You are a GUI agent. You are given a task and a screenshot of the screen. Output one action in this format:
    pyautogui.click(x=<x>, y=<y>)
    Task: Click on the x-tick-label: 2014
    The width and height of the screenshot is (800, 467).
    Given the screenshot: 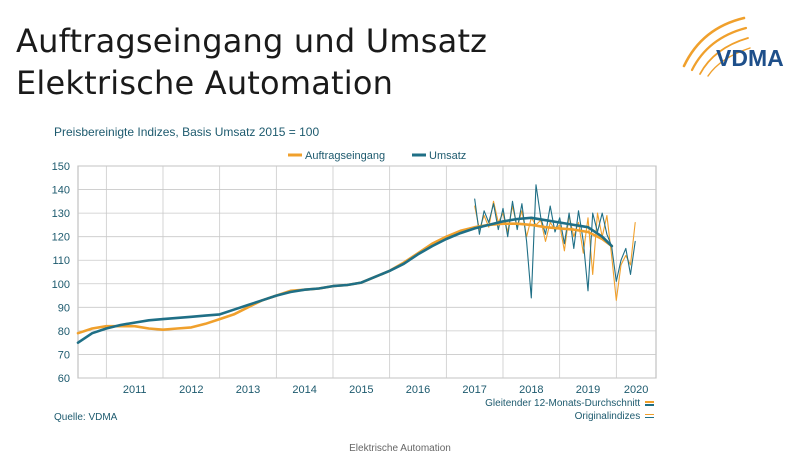 What is the action you would take?
    pyautogui.click(x=304, y=390)
    